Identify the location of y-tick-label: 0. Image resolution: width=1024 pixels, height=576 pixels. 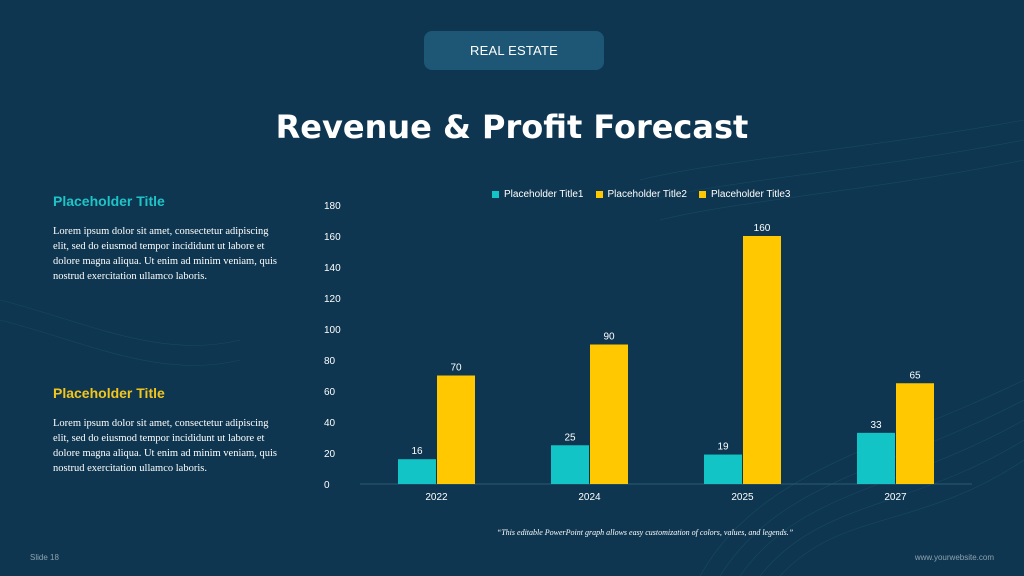
(327, 485).